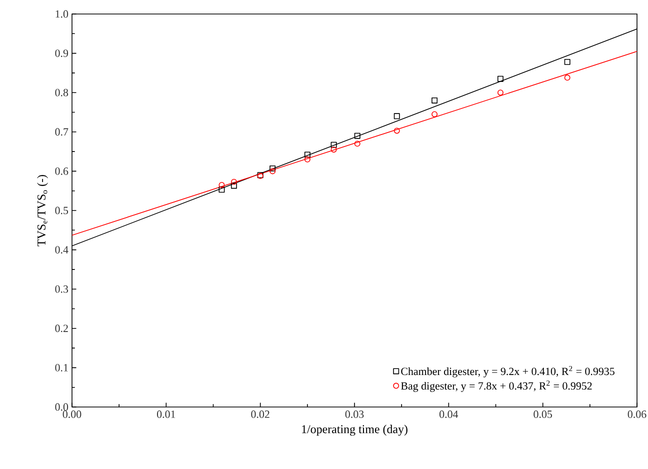 The width and height of the screenshot is (648, 469). I want to click on x-tick-label: 0.00, so click(72, 414).